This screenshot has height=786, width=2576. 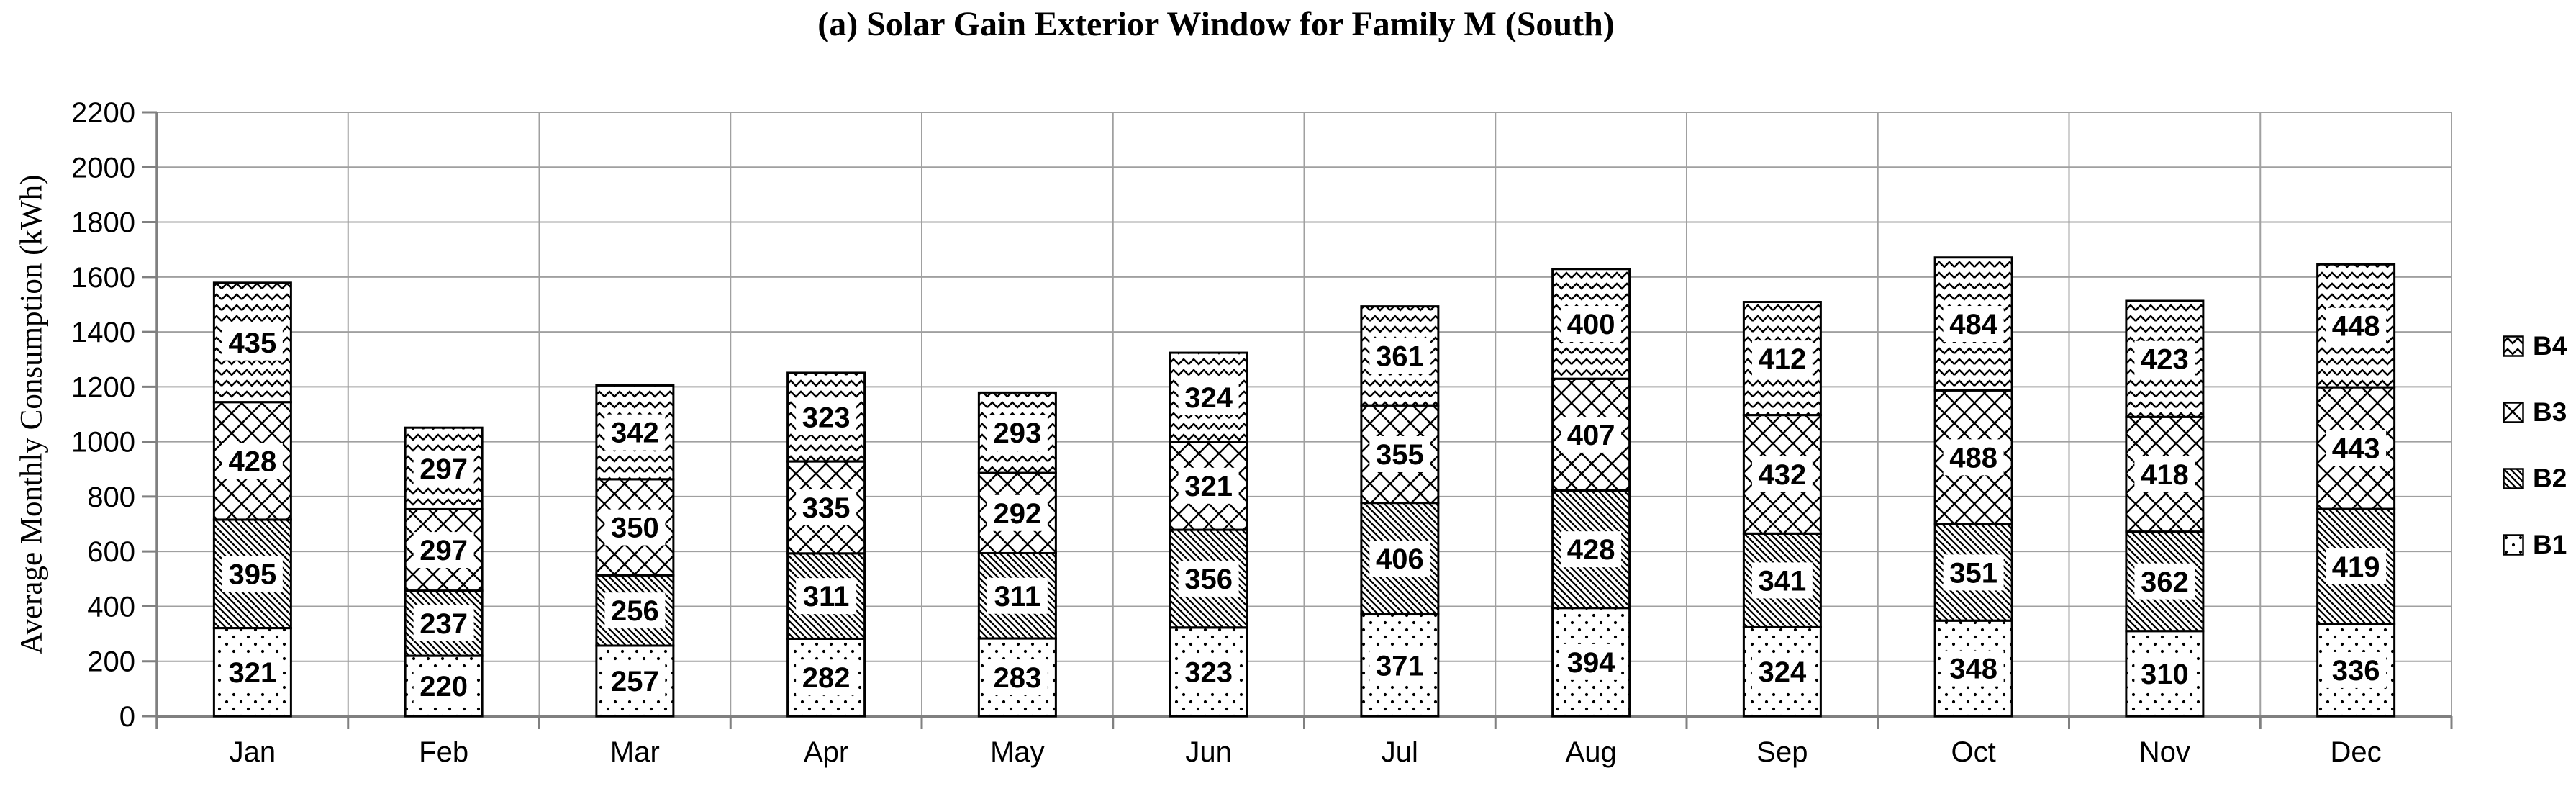 What do you see at coordinates (635, 752) in the screenshot?
I see `x-tick-label: Mar` at bounding box center [635, 752].